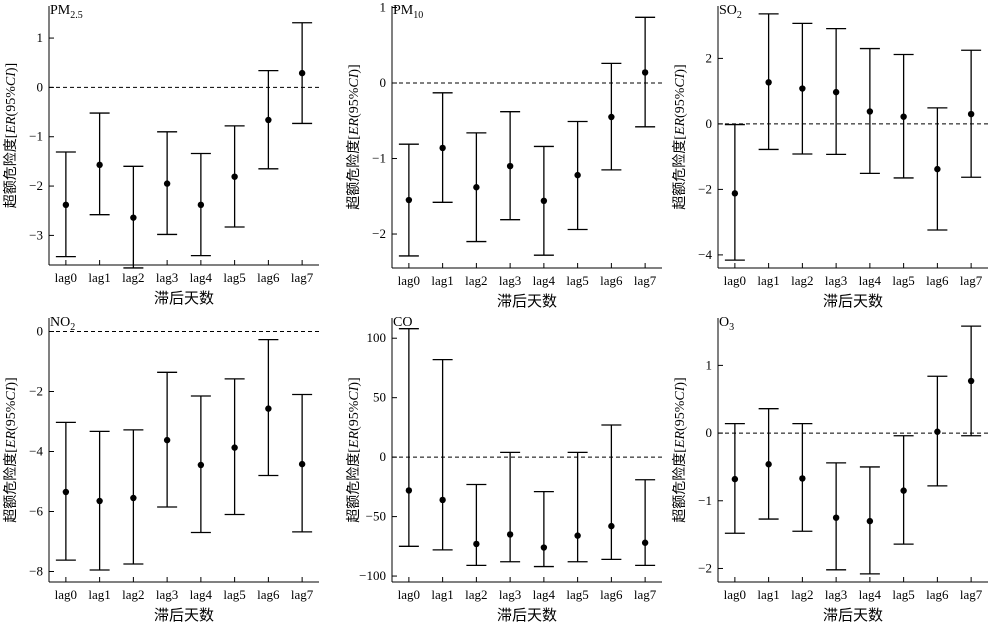  I want to click on panel-title: O3, so click(726, 324).